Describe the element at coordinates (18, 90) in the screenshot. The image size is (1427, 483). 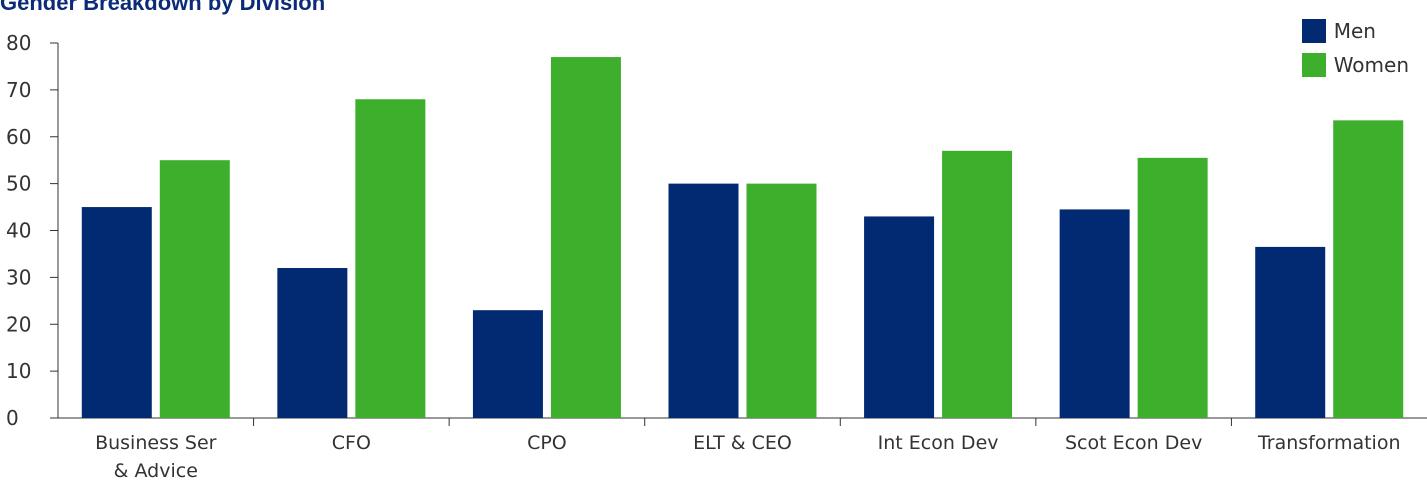
I see `y-tick-label: 70` at that location.